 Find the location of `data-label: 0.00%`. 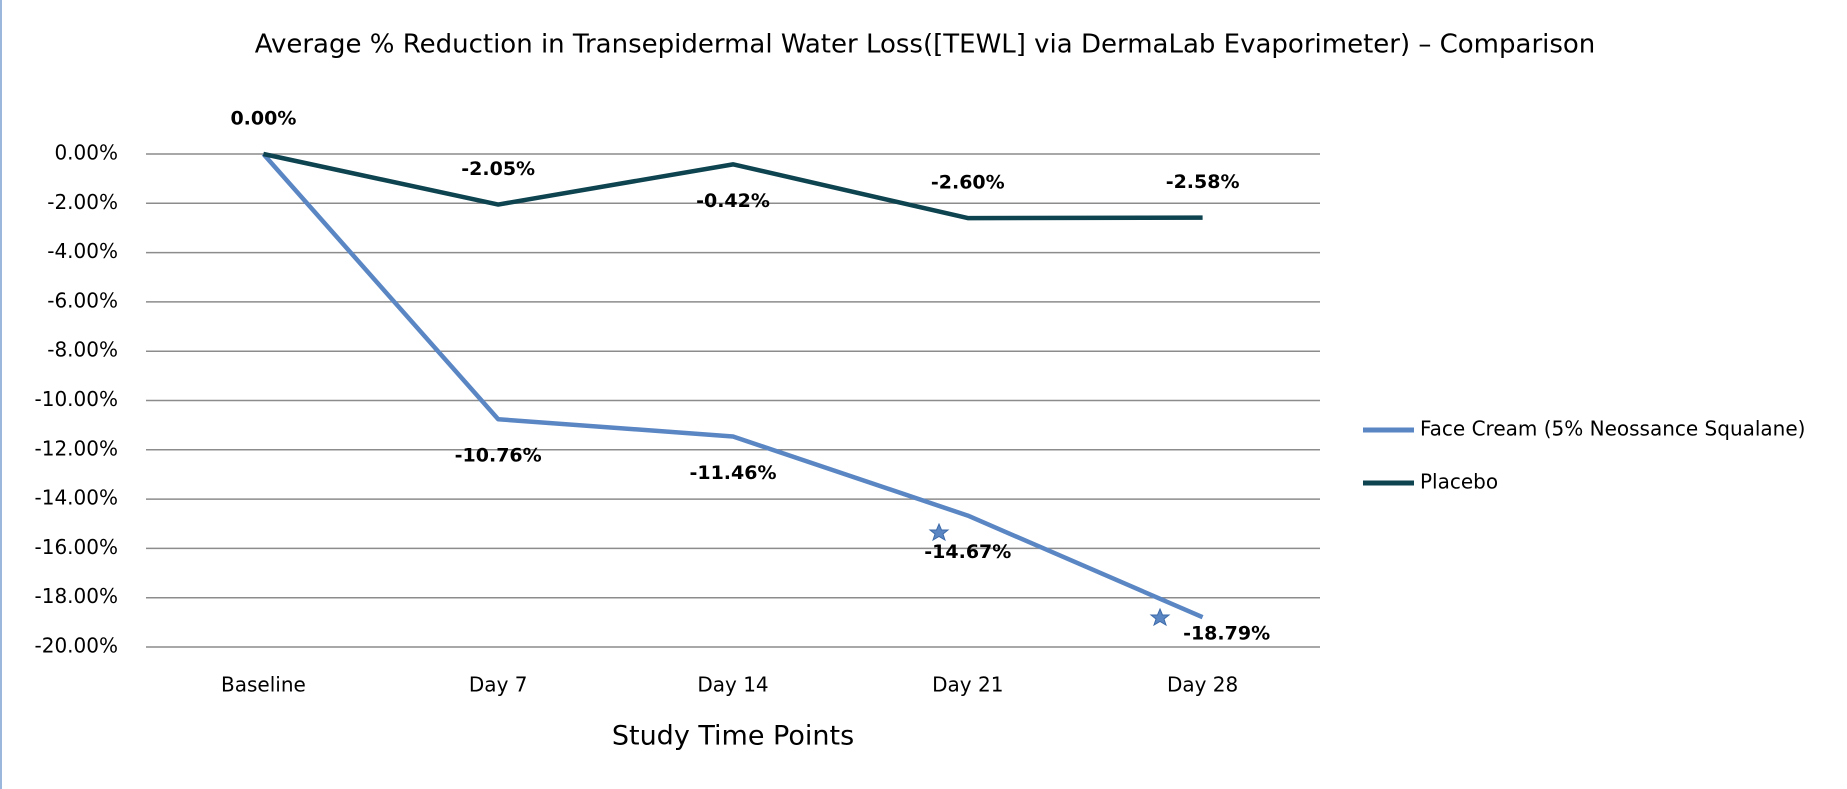

data-label: 0.00% is located at coordinates (263, 119).